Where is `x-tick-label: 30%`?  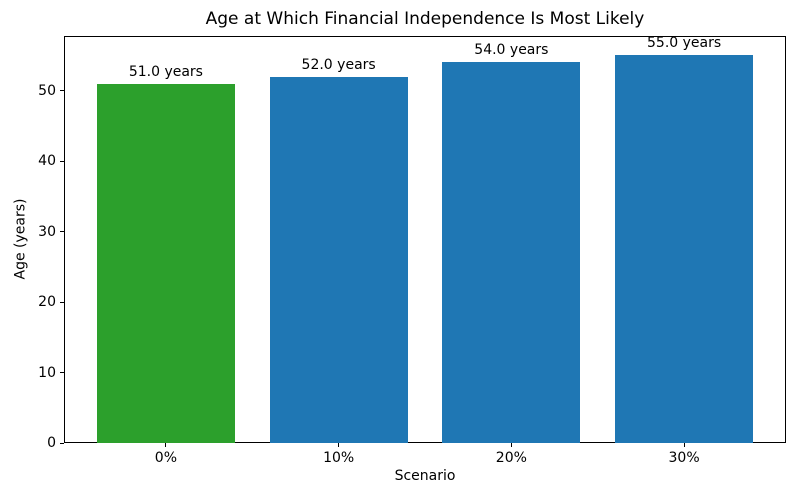
x-tick-label: 30% is located at coordinates (684, 458).